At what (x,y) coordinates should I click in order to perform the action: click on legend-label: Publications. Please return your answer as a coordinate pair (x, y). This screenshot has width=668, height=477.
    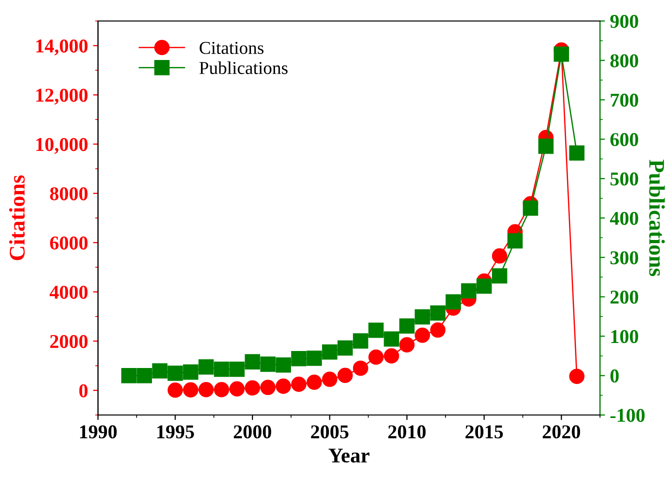
    Looking at the image, I should click on (243, 67).